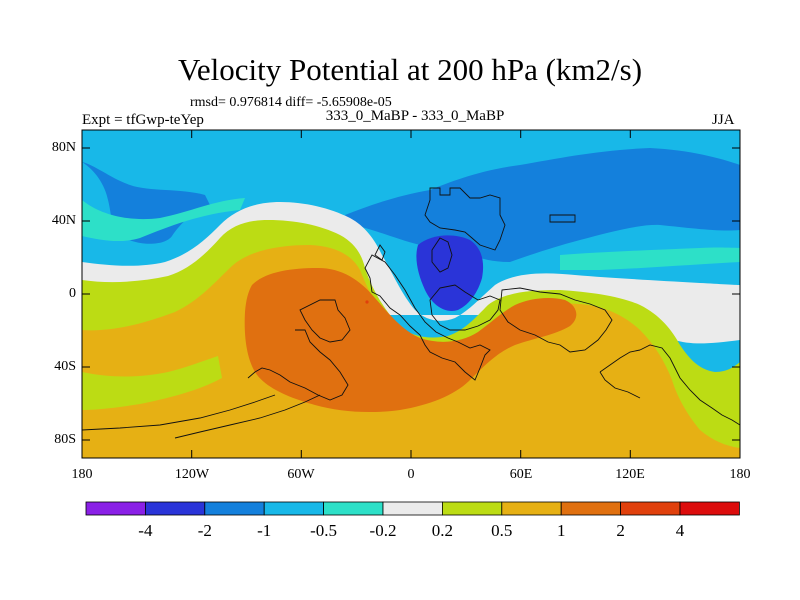  Describe the element at coordinates (152, 383) in the screenshot. I see `fill-yellowgreen-sw` at that location.